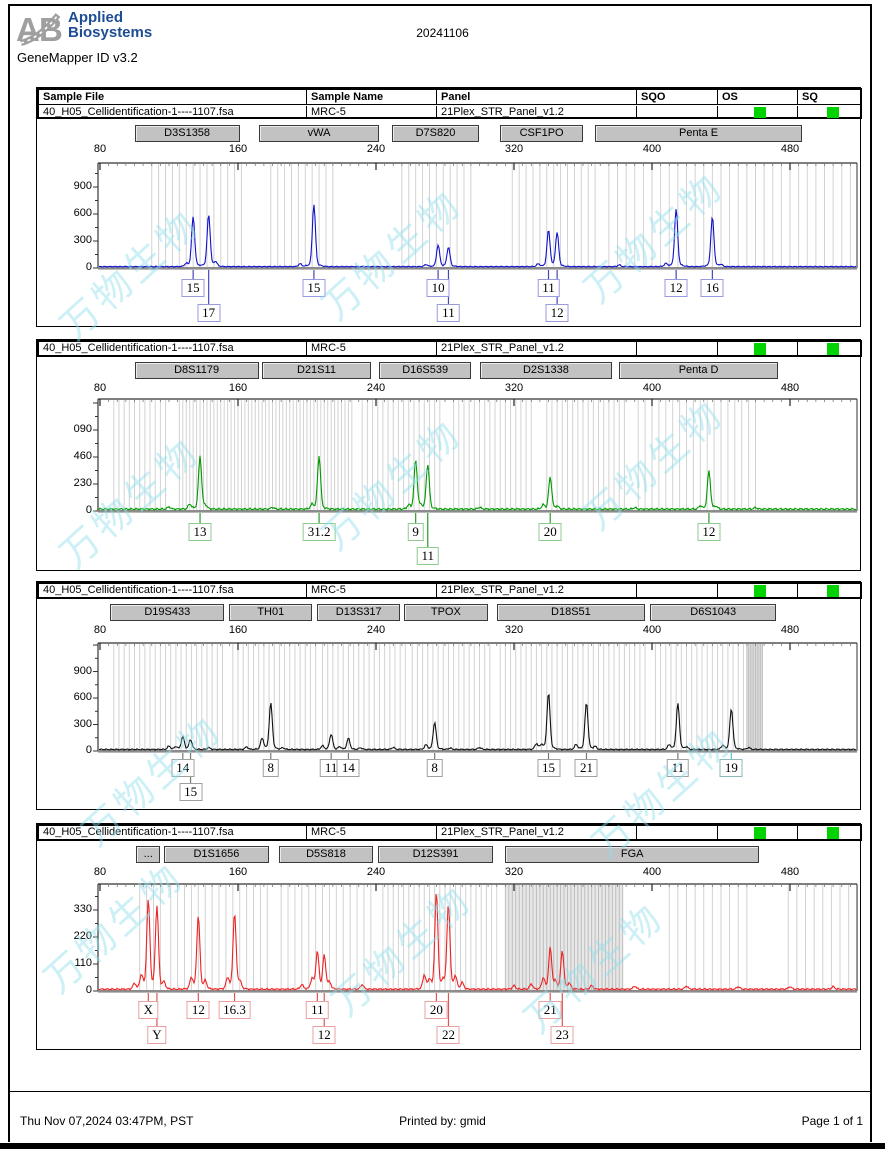 This screenshot has height=1155, width=885. I want to click on allele-label-9: 9, so click(415, 532).